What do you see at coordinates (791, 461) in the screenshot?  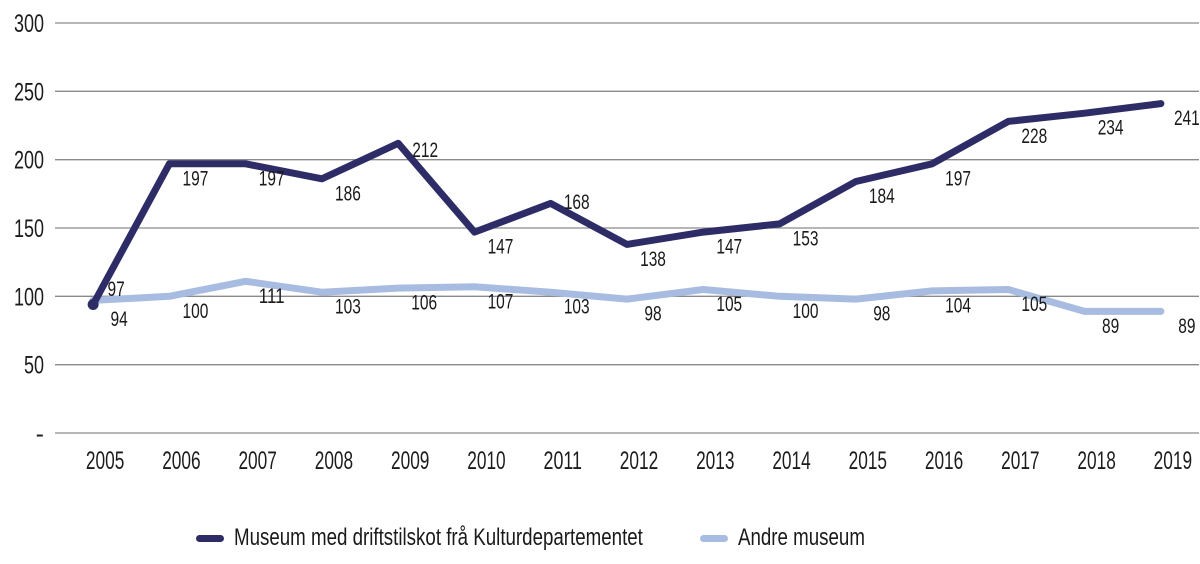 I see `x-tick-label-2014: 2014` at bounding box center [791, 461].